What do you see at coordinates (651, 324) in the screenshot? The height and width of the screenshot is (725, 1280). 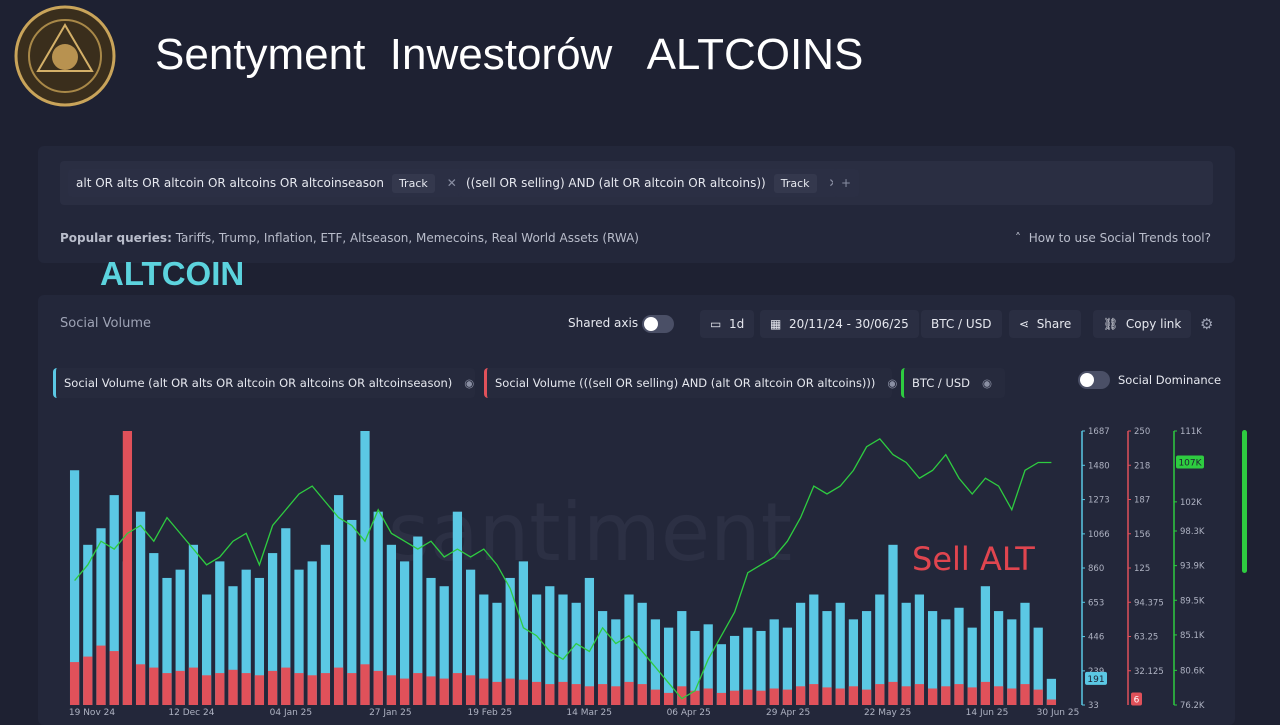 I see `toggle-knob` at bounding box center [651, 324].